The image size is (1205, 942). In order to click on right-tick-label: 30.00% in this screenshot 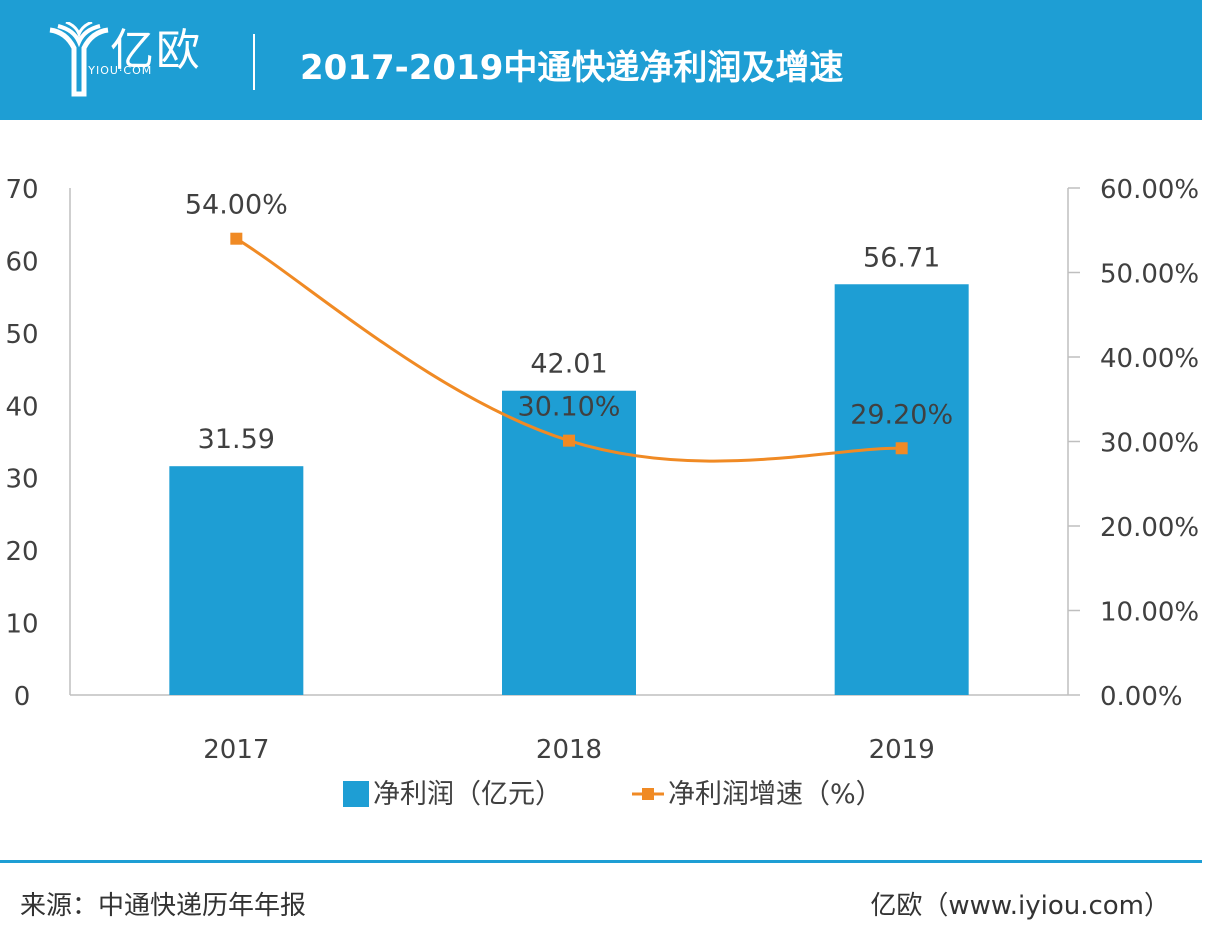, I will do `click(1149, 444)`.